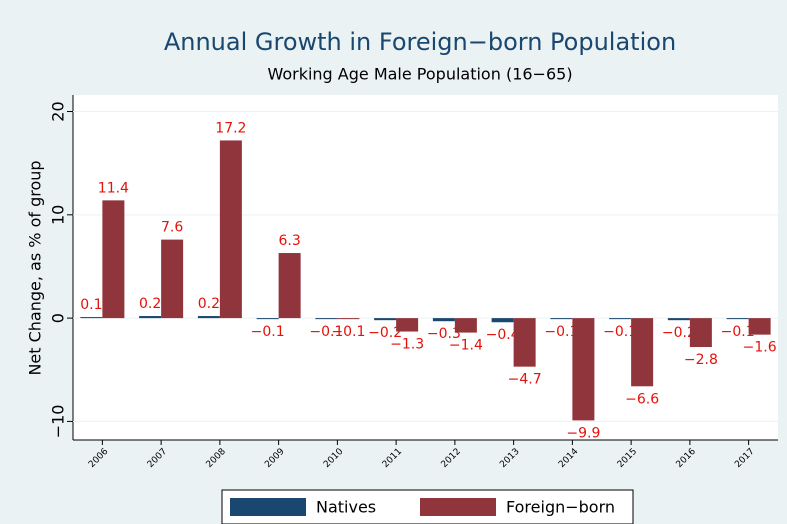 The width and height of the screenshot is (787, 524). What do you see at coordinates (560, 507) in the screenshot?
I see `legend-label: Foreign−born` at bounding box center [560, 507].